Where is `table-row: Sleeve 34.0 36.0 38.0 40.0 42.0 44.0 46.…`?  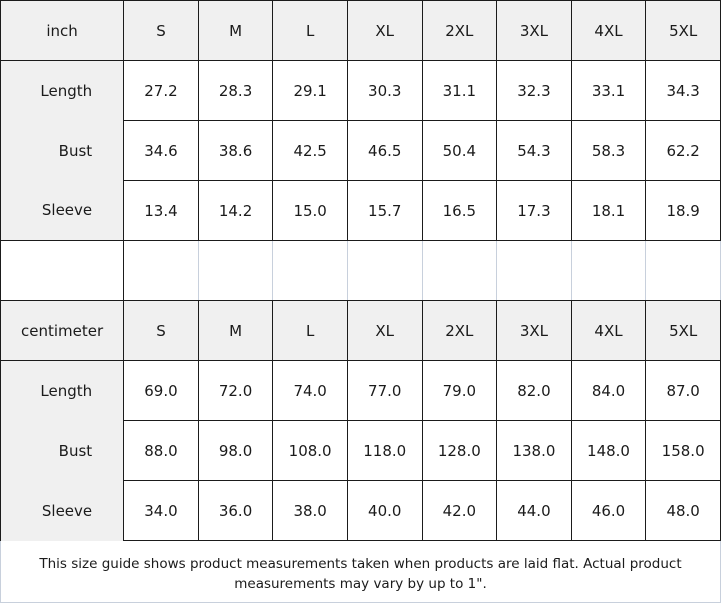 table-row: Sleeve 34.0 36.0 38.0 40.0 42.0 44.0 46.… is located at coordinates (360, 510).